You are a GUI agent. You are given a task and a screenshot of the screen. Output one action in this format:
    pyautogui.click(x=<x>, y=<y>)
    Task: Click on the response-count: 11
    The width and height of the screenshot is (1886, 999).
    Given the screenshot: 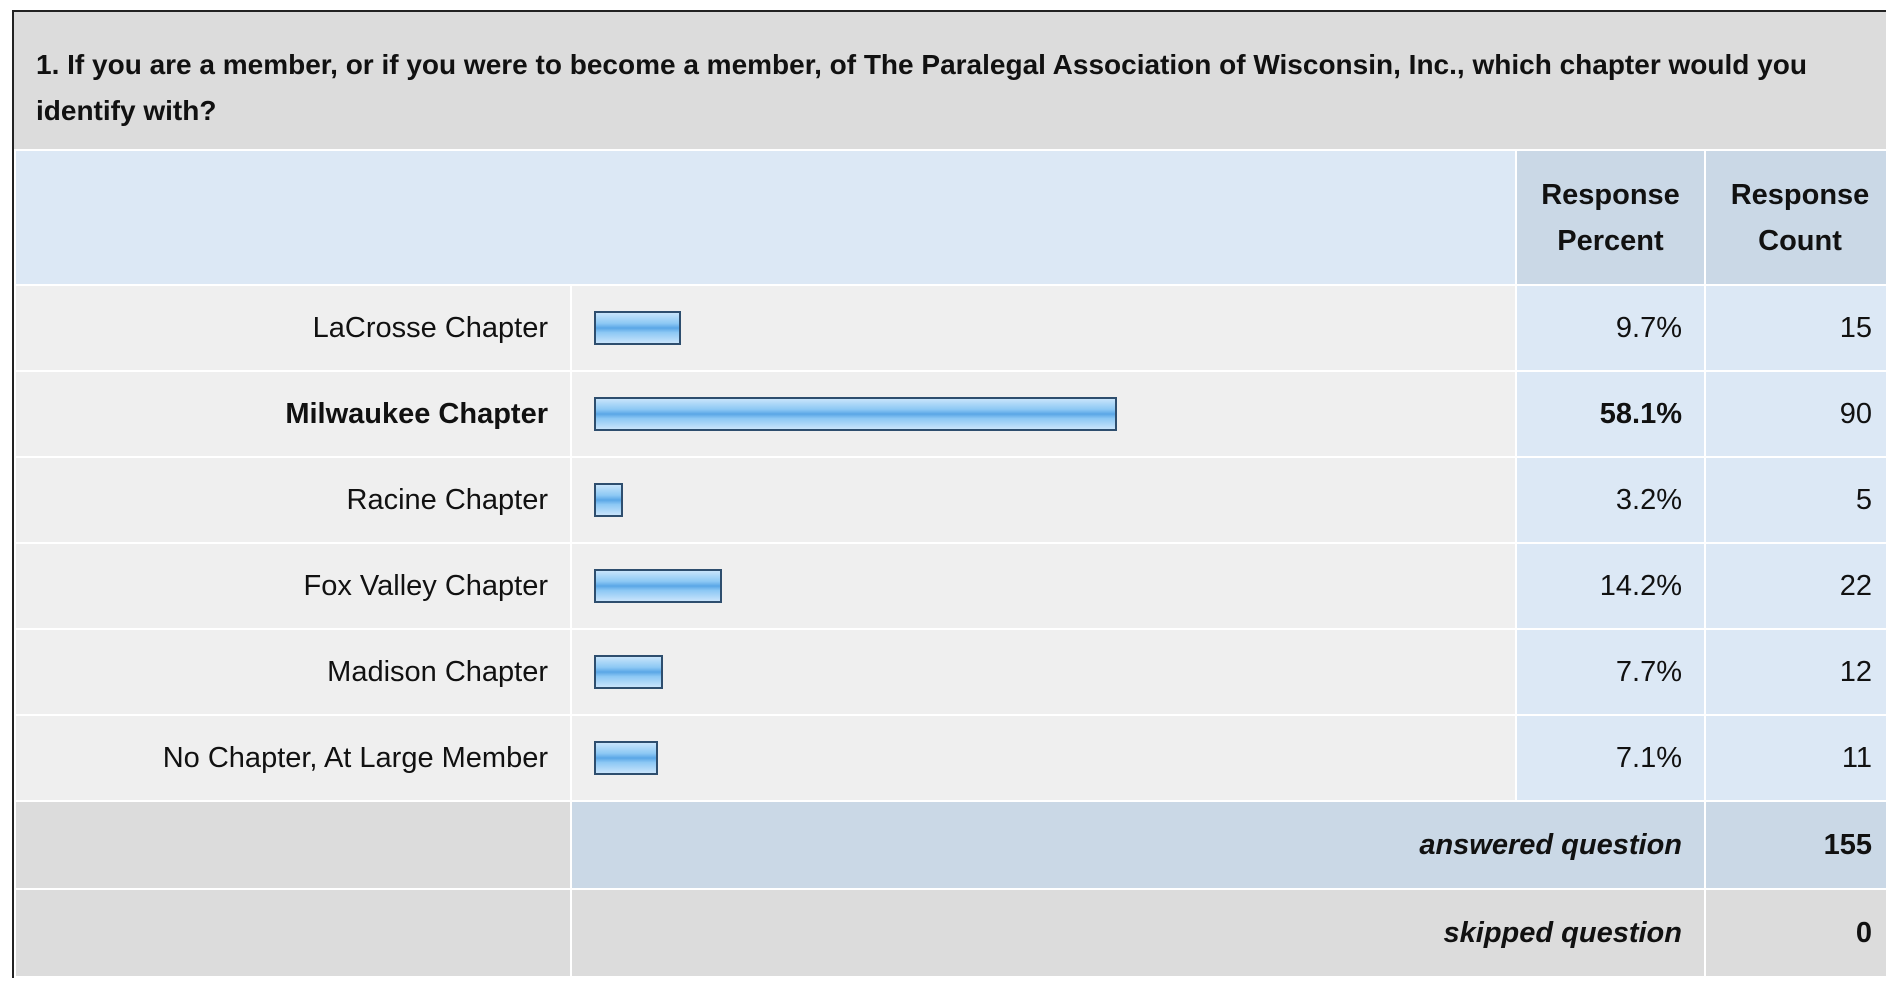 What is the action you would take?
    pyautogui.click(x=1795, y=758)
    